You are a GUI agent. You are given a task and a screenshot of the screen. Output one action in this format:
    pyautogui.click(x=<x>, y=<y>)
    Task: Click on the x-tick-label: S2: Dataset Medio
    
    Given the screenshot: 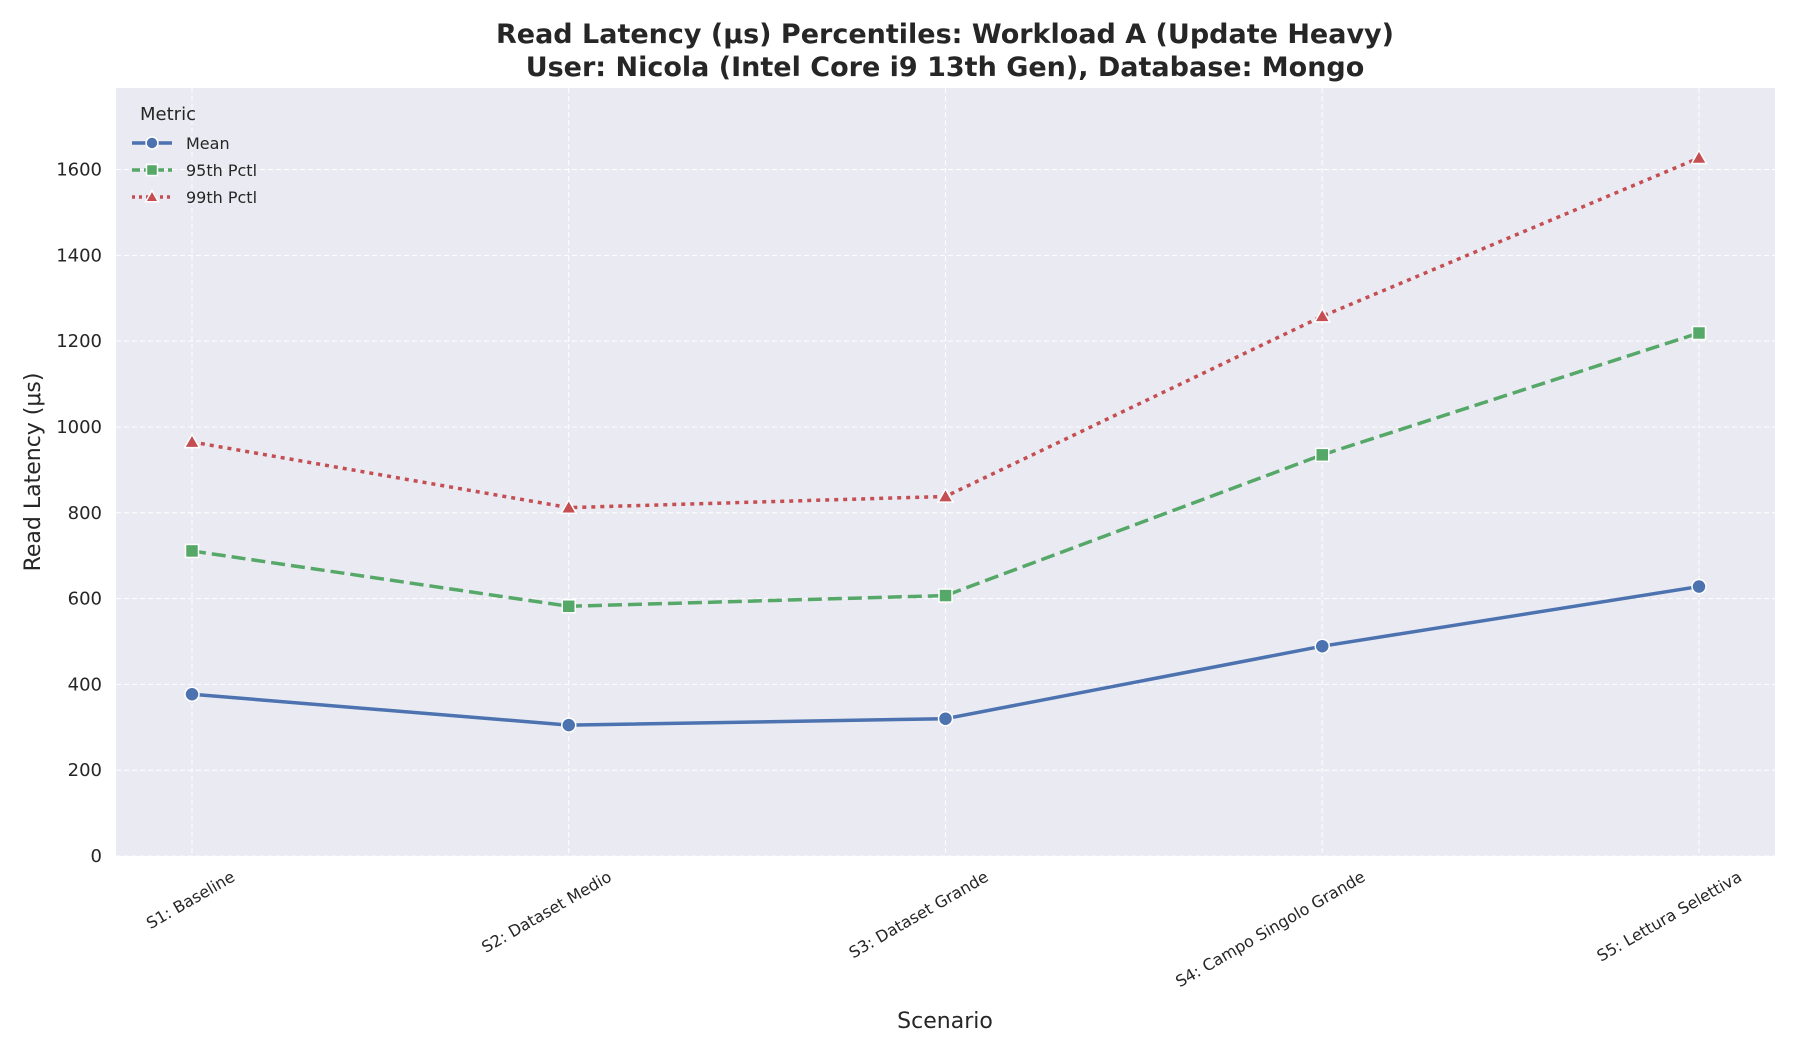 What is the action you would take?
    pyautogui.click(x=546, y=912)
    